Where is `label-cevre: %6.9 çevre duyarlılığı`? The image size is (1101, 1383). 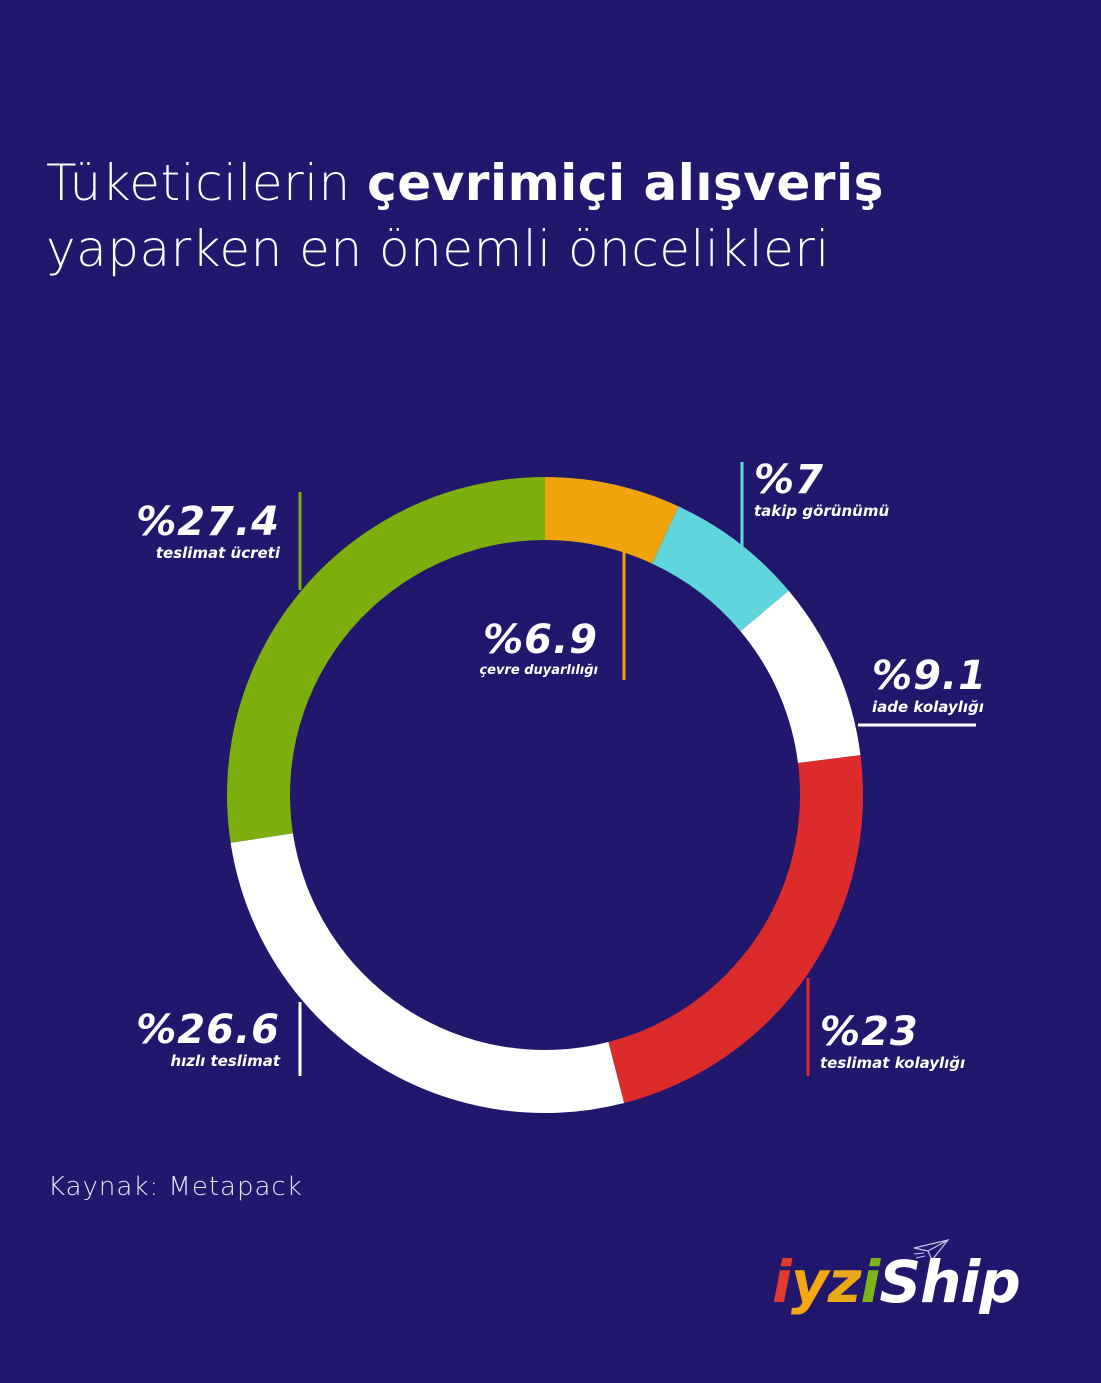
label-cevre: %6.9 çevre duyarlılığı is located at coordinates (519, 650).